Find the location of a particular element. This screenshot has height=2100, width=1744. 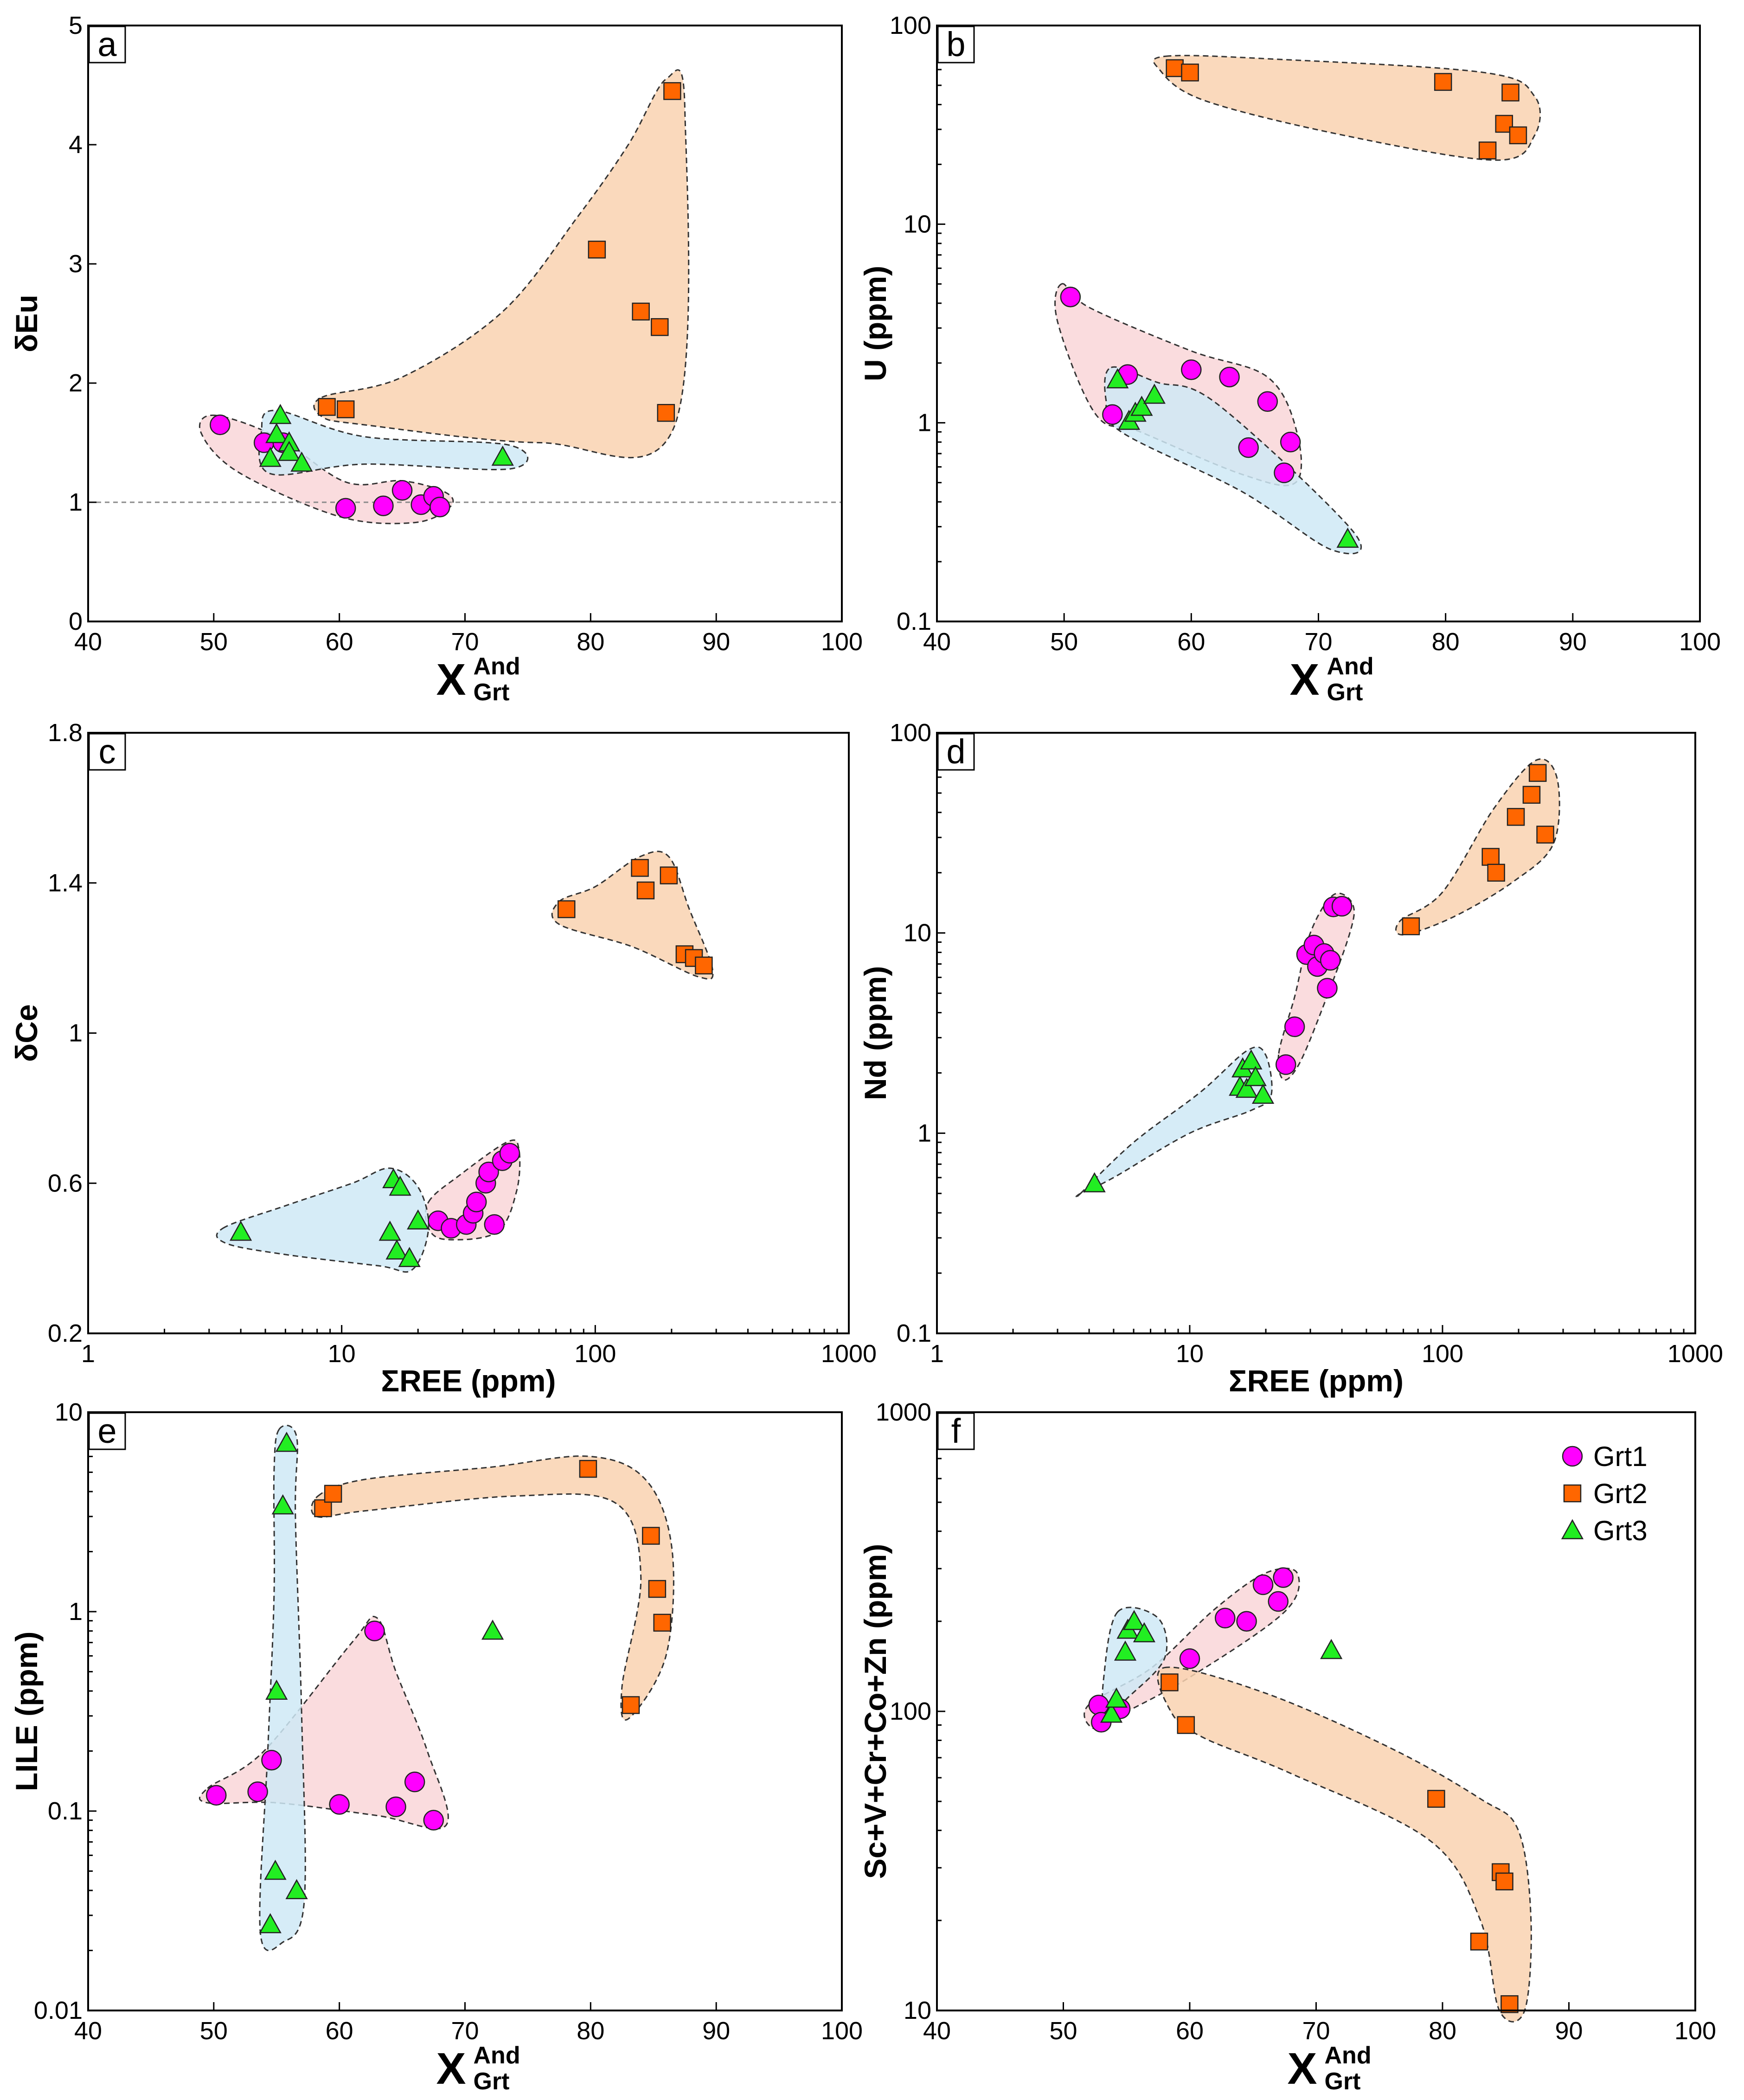

y-tick-label: 1000 is located at coordinates (904, 1412).